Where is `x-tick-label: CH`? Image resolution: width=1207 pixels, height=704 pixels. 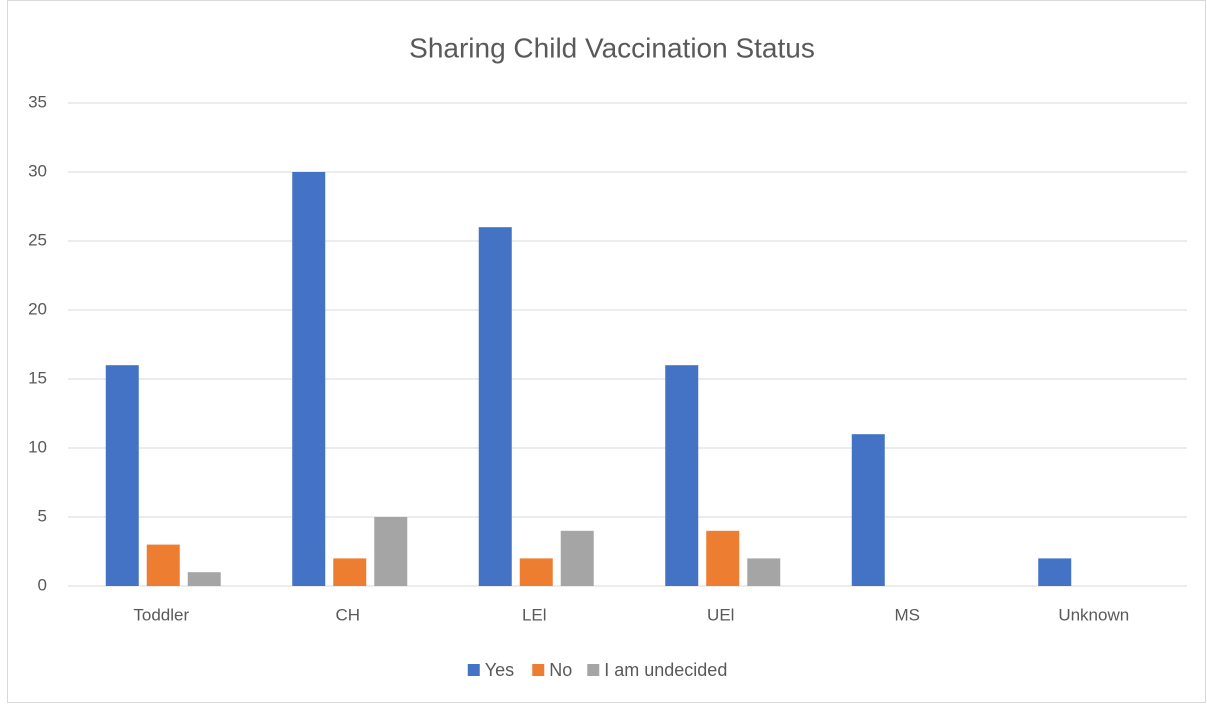 x-tick-label: CH is located at coordinates (347, 614).